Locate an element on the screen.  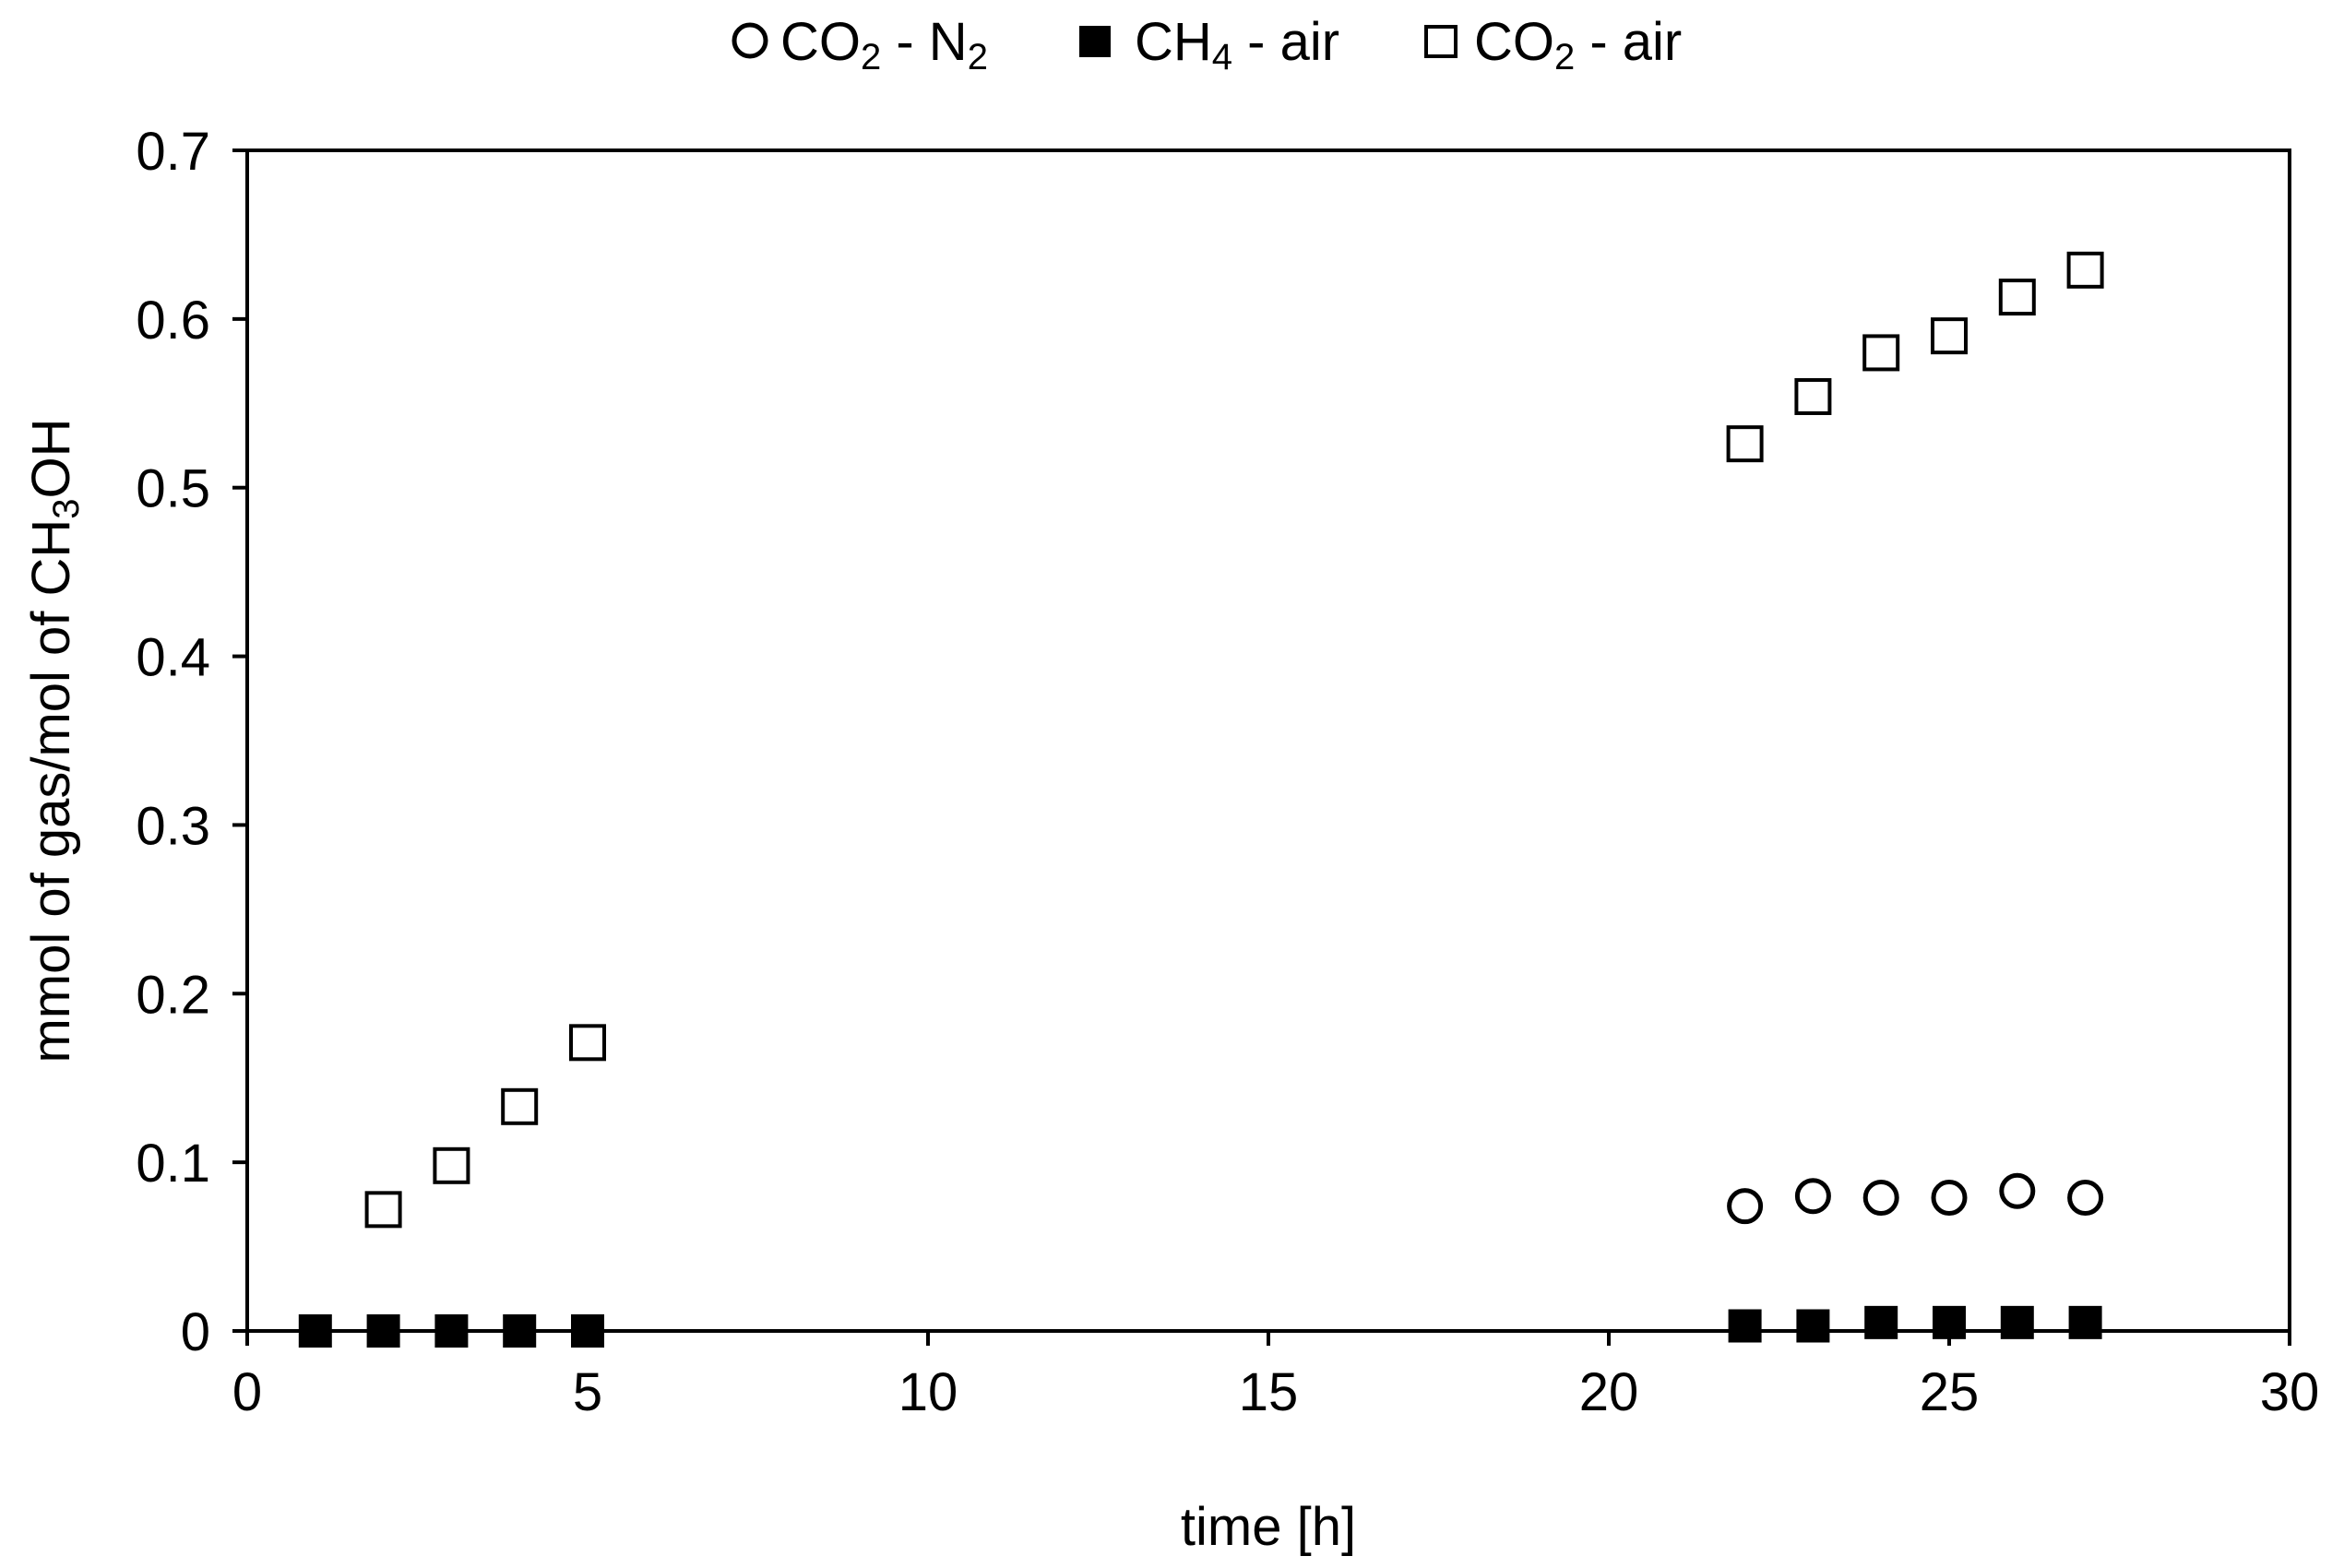
legend-label-ch4-air: CH4 - air is located at coordinates (1237, 44).